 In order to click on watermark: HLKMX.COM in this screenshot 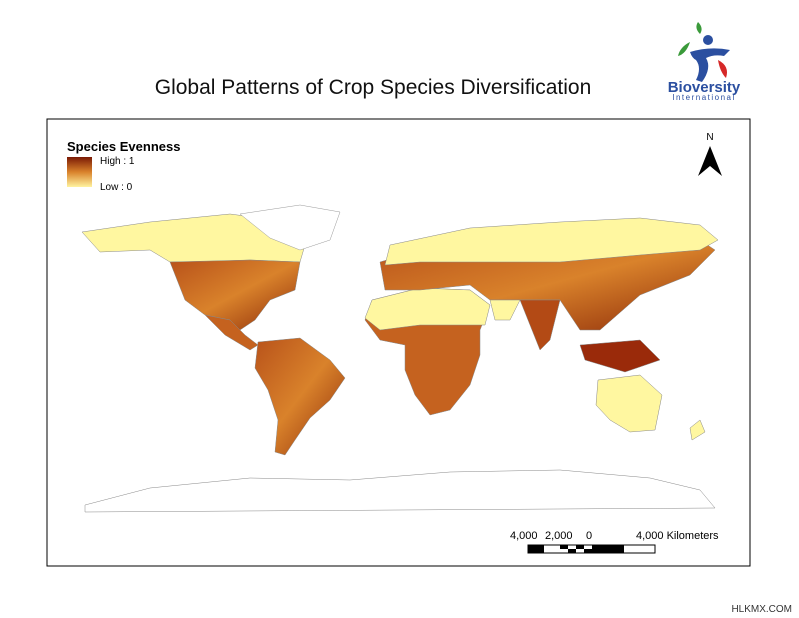, I will do `click(761, 609)`.